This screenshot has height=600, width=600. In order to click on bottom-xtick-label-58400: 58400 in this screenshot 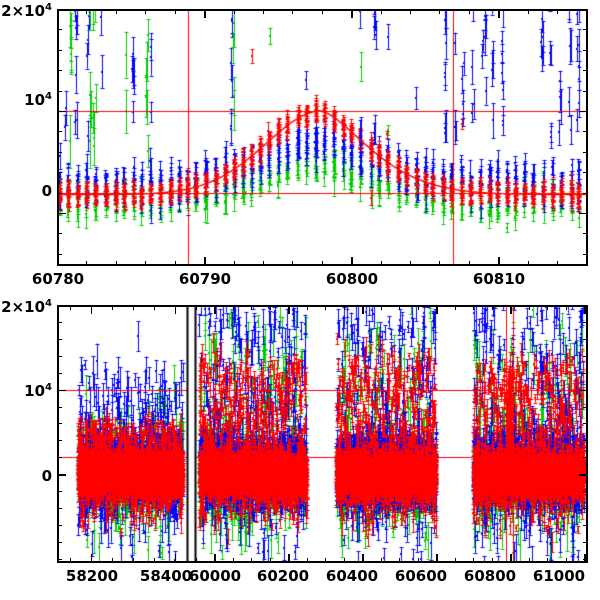, I will do `click(166, 576)`.